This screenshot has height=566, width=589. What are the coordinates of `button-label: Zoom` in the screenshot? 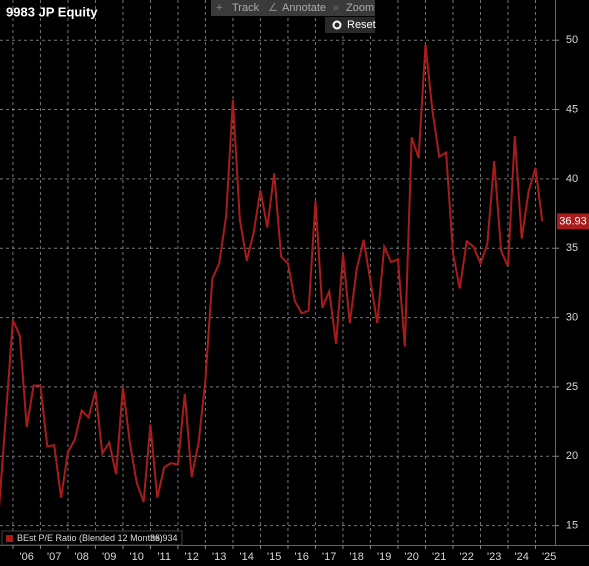 It's located at (360, 8).